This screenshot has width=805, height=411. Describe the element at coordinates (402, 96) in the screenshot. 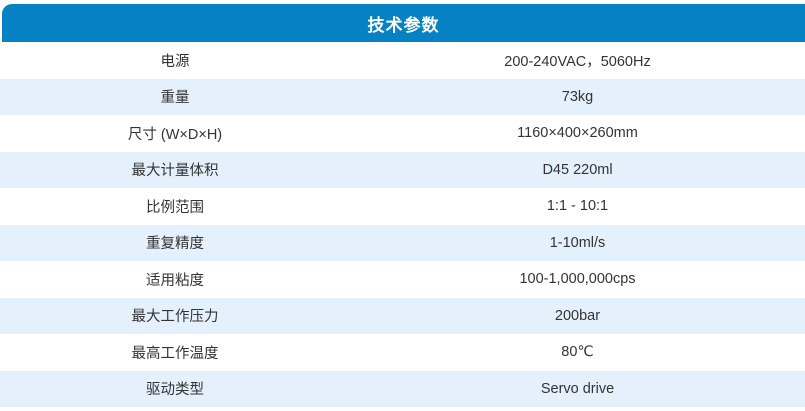

I see `table-row: 重量 73kg` at that location.